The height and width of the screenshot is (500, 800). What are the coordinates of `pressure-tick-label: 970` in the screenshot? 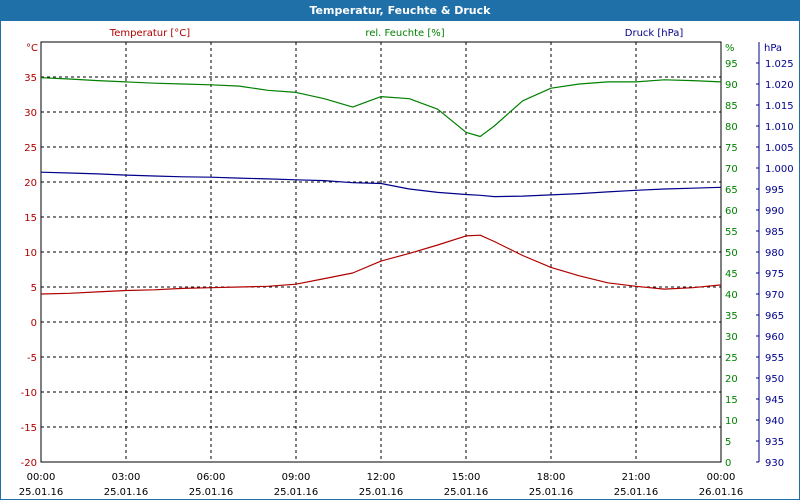 It's located at (774, 295).